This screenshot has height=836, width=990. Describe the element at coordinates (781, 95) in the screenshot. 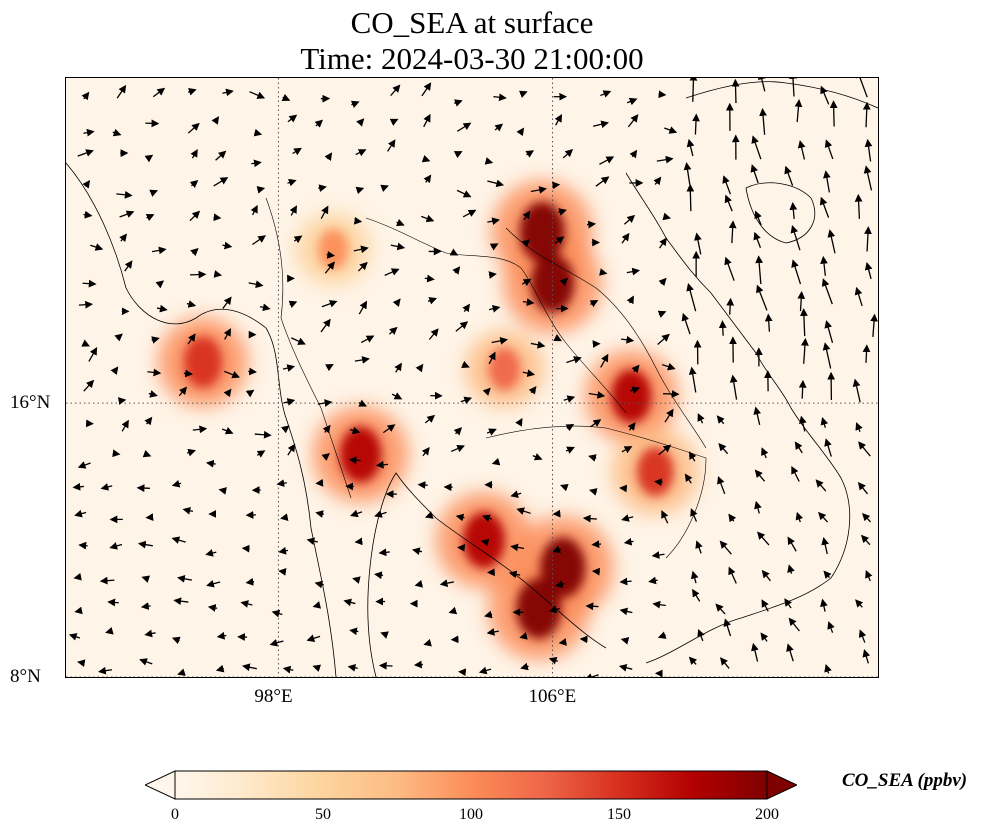

I see `coastline-south-china` at that location.